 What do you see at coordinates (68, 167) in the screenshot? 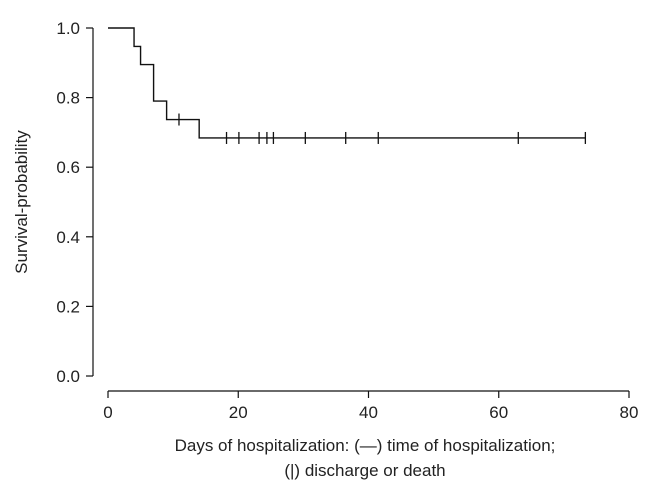
I see `y-tick-label: 0.6` at bounding box center [68, 167].